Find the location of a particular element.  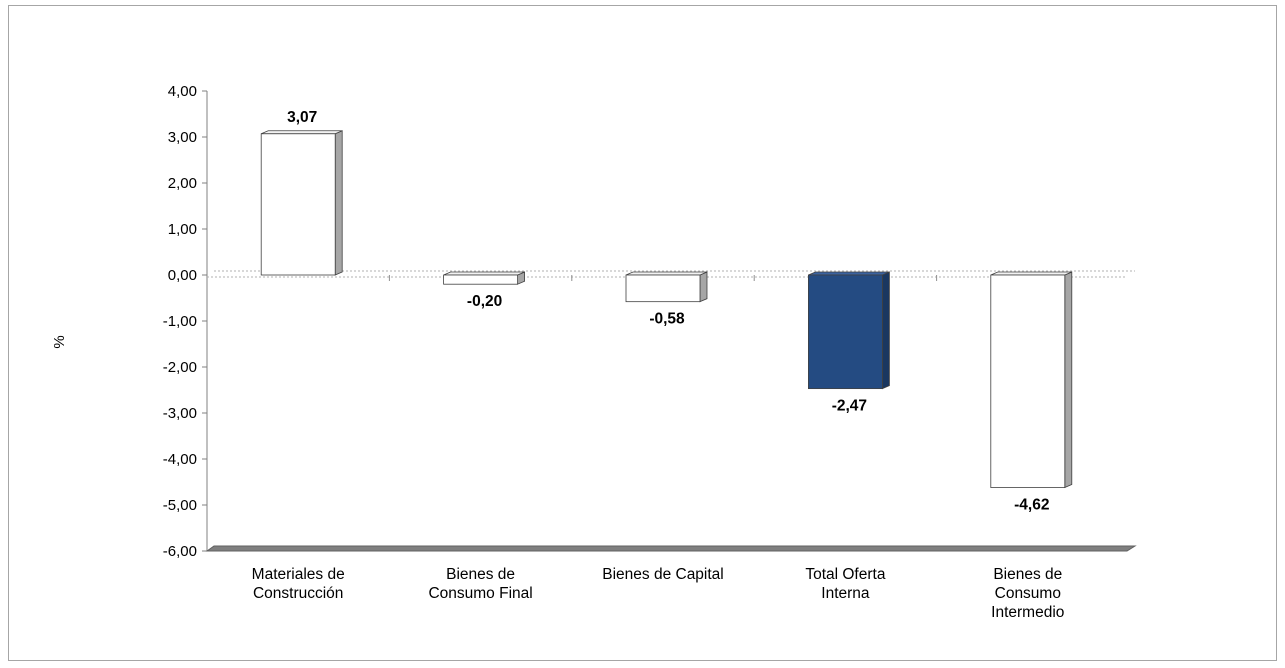

y-tick-label: 3,00 is located at coordinates (182, 137).